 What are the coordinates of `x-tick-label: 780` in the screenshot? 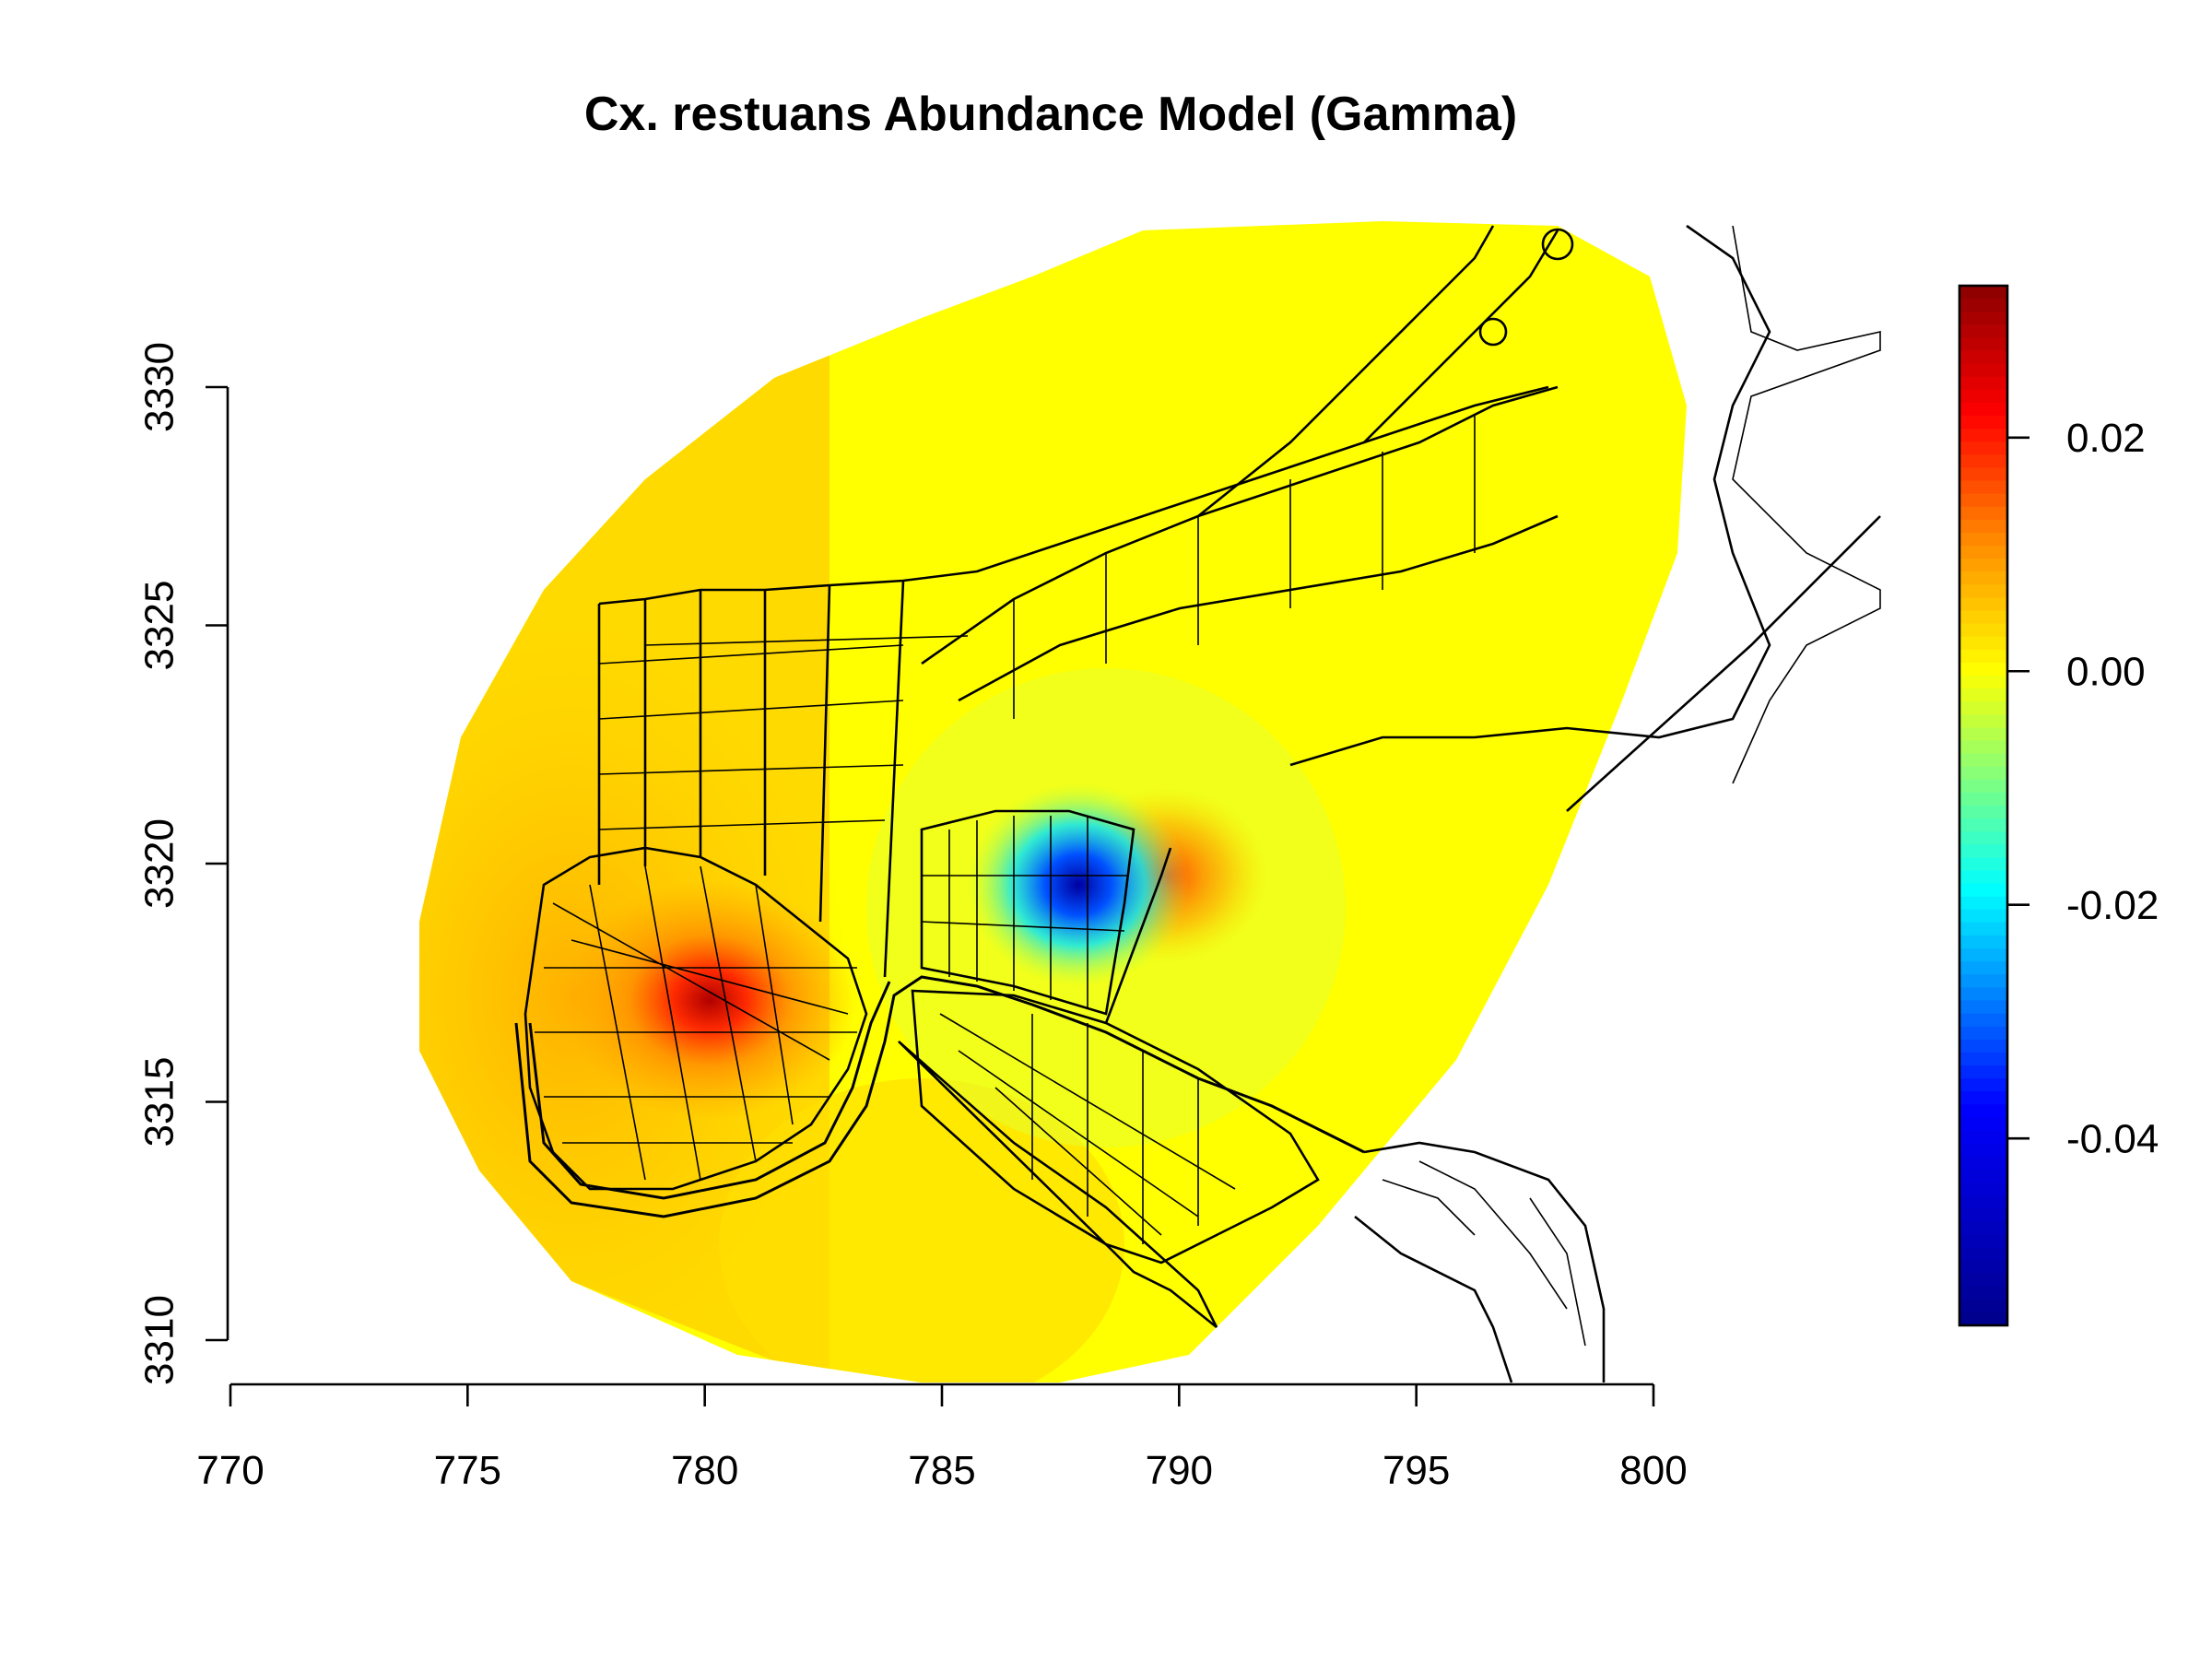 It's located at (704, 1470).